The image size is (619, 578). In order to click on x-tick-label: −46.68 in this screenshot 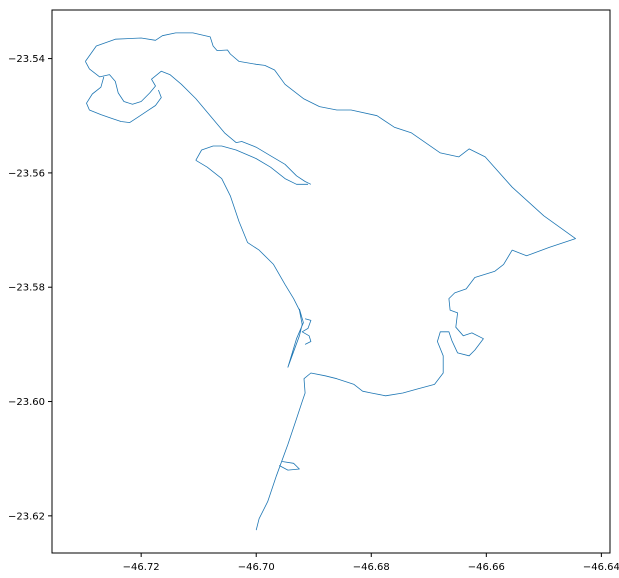, I will do `click(371, 567)`.